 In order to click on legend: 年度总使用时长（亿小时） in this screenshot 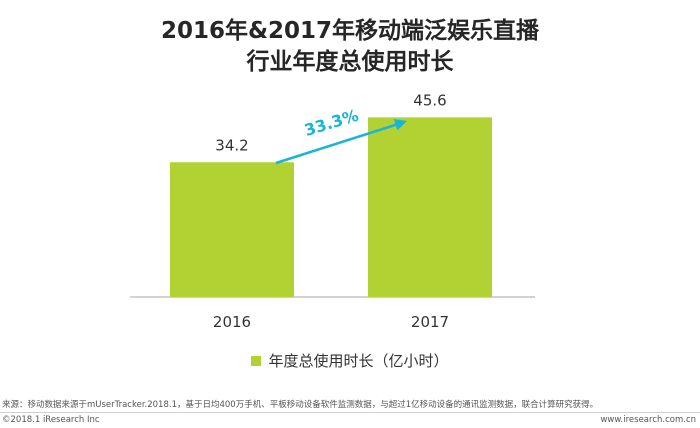, I will do `click(350, 360)`.